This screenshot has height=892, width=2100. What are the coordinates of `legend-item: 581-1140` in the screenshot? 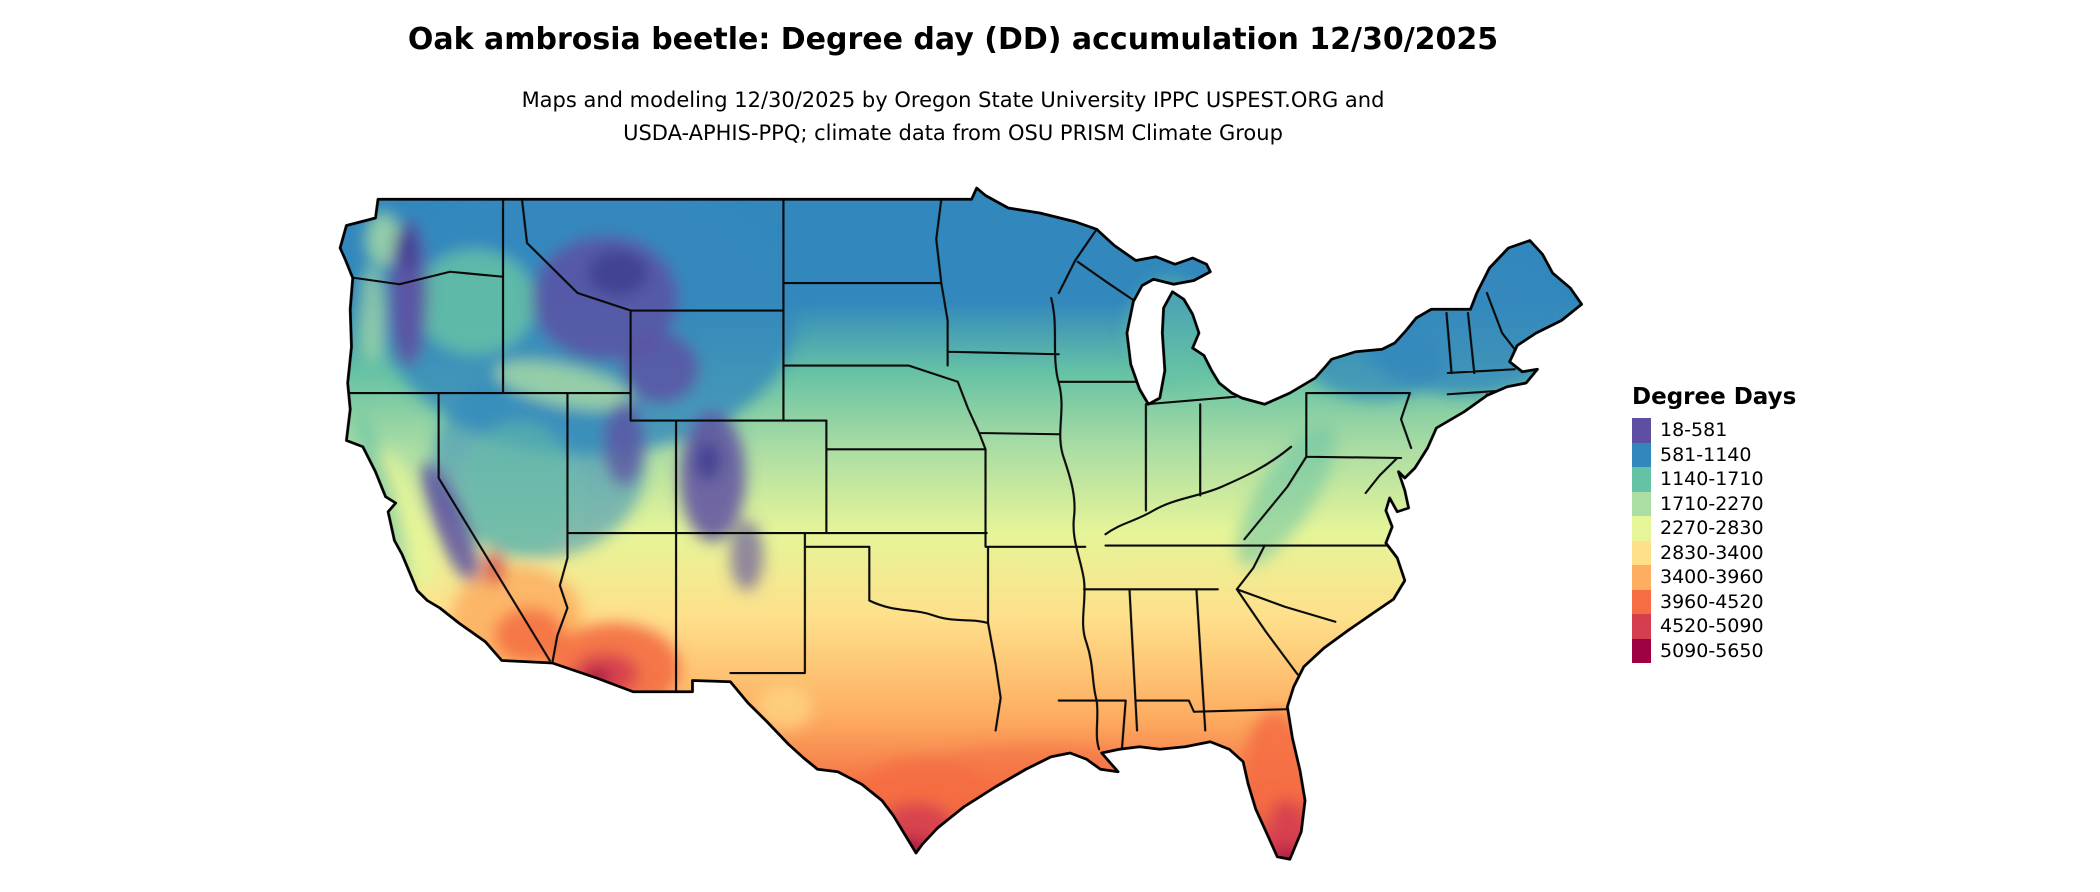 It's located at (1714, 454).